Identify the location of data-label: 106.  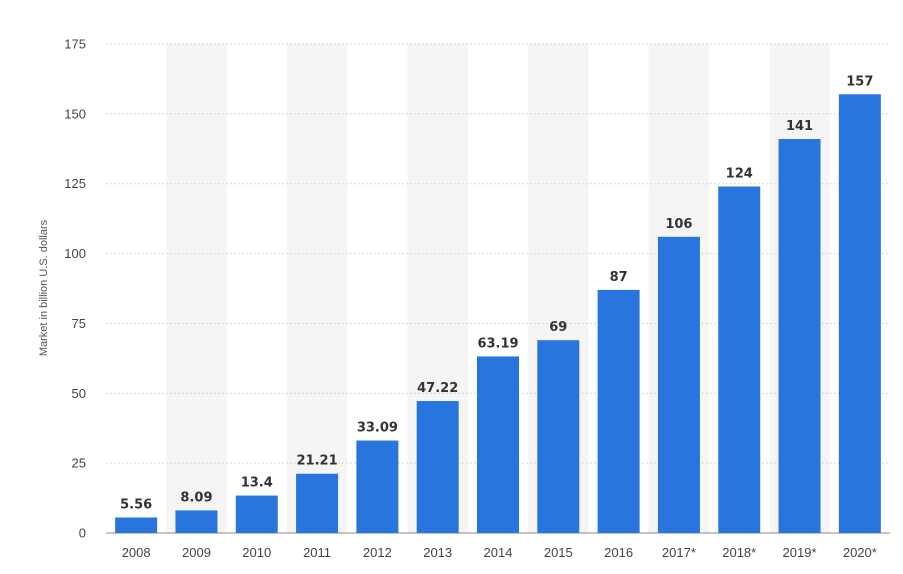
(678, 224).